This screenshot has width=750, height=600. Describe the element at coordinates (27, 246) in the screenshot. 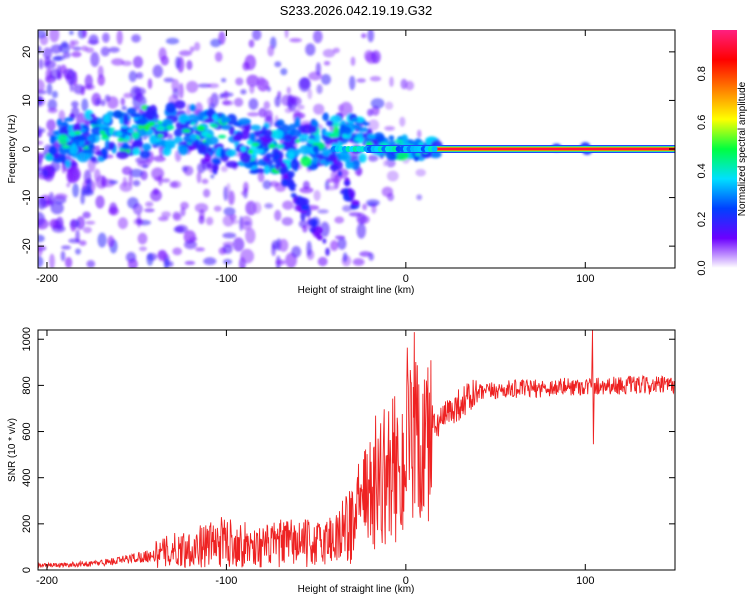

I see `y-tick-label: -20` at that location.